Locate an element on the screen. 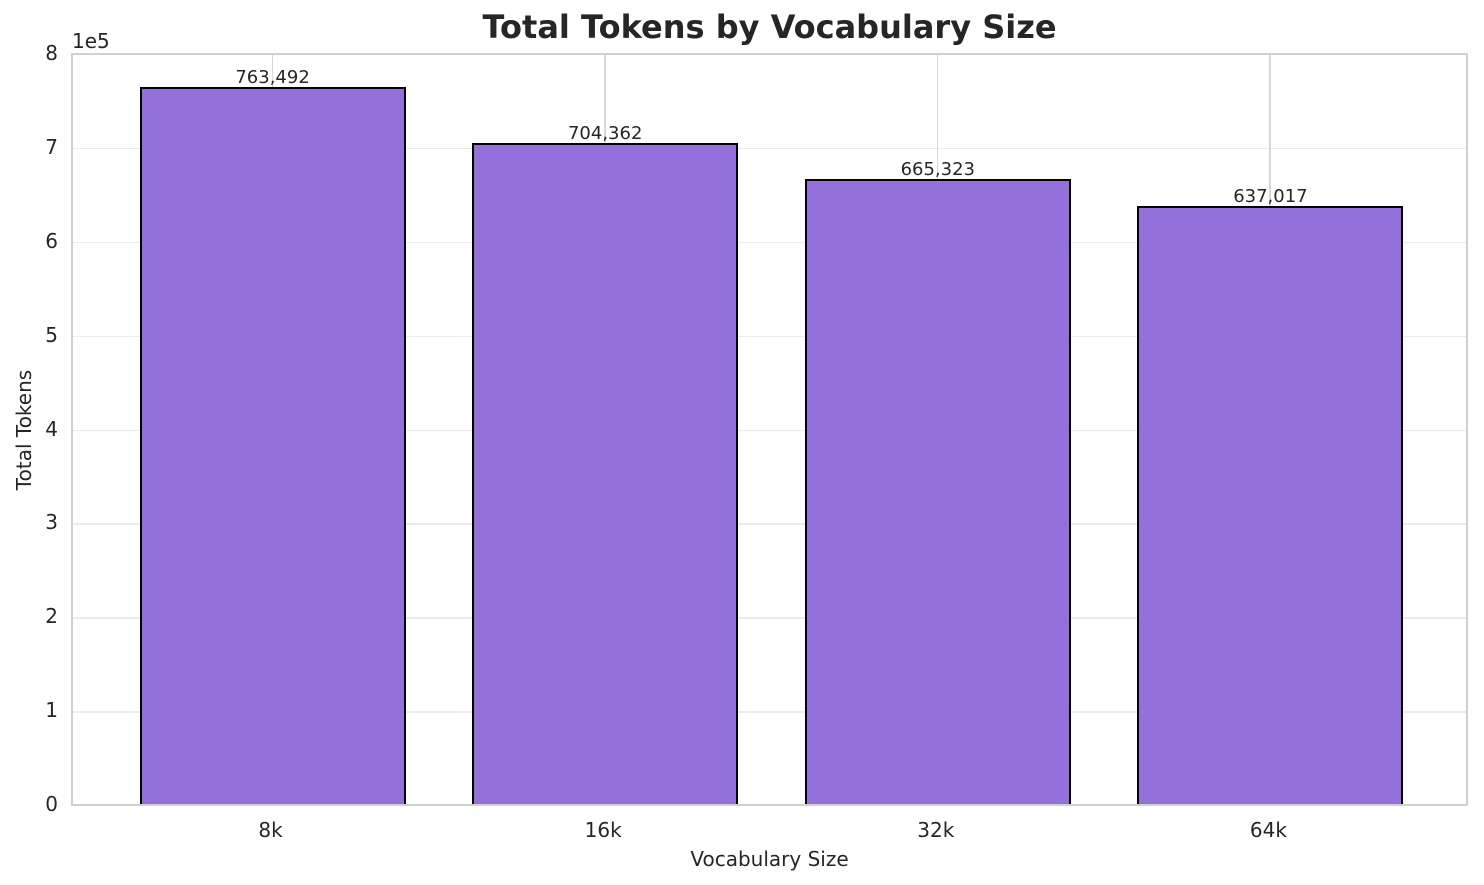 The height and width of the screenshot is (885, 1484). bar-16k is located at coordinates (605, 473).